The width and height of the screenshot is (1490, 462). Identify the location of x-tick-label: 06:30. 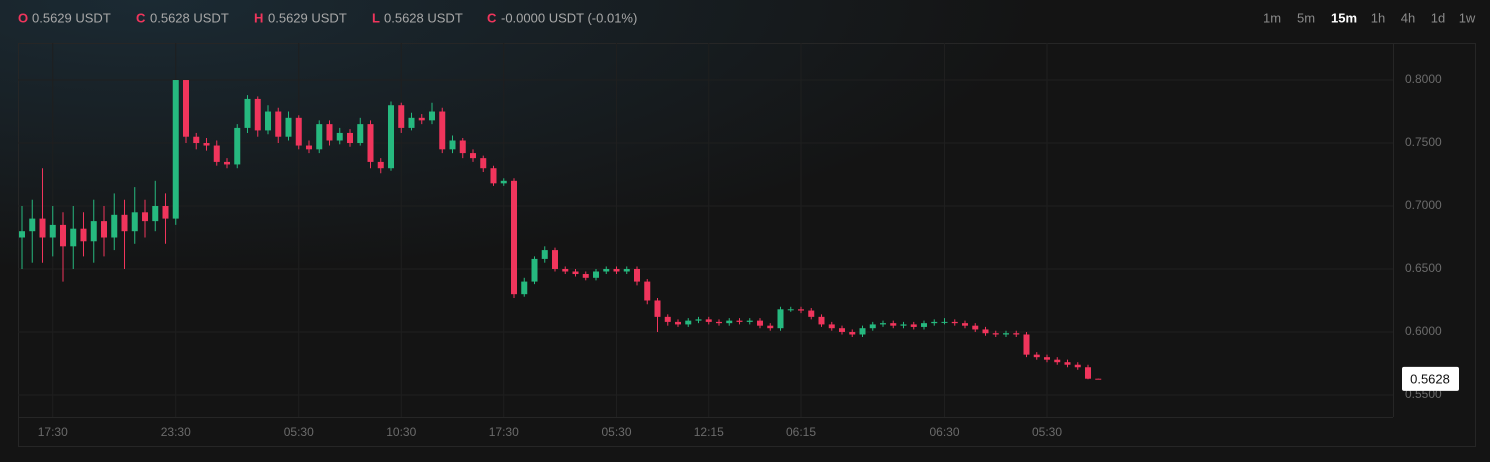
(944, 432).